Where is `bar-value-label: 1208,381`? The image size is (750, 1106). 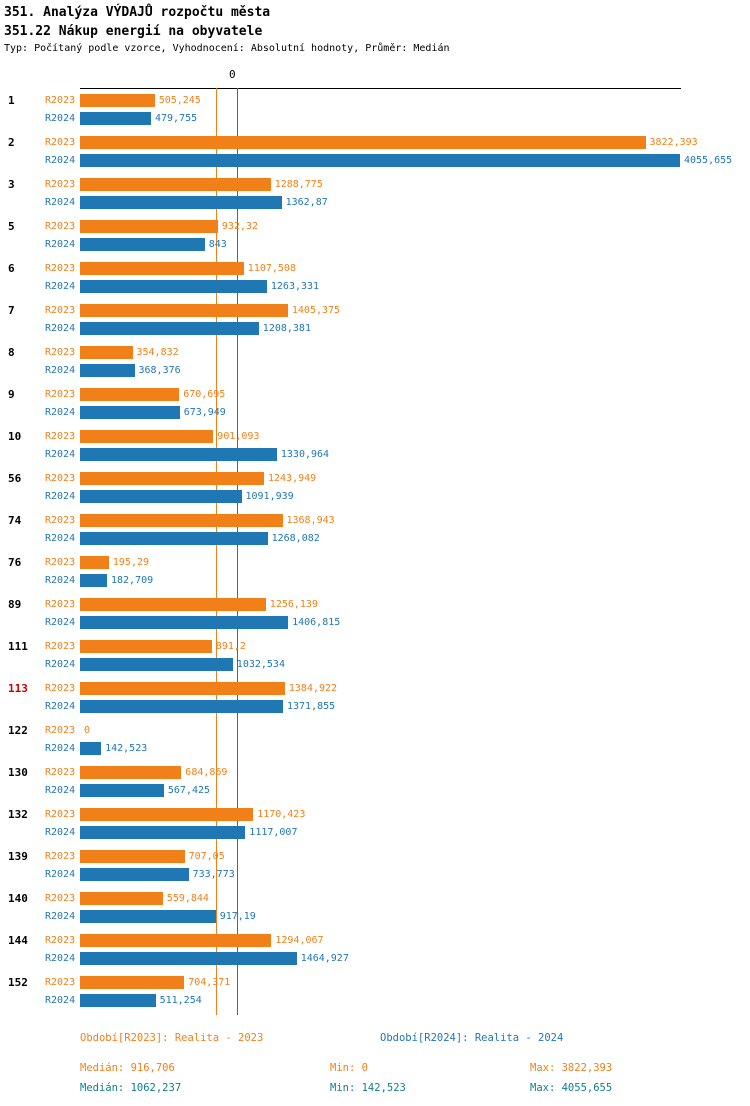 bar-value-label: 1208,381 is located at coordinates (286, 328).